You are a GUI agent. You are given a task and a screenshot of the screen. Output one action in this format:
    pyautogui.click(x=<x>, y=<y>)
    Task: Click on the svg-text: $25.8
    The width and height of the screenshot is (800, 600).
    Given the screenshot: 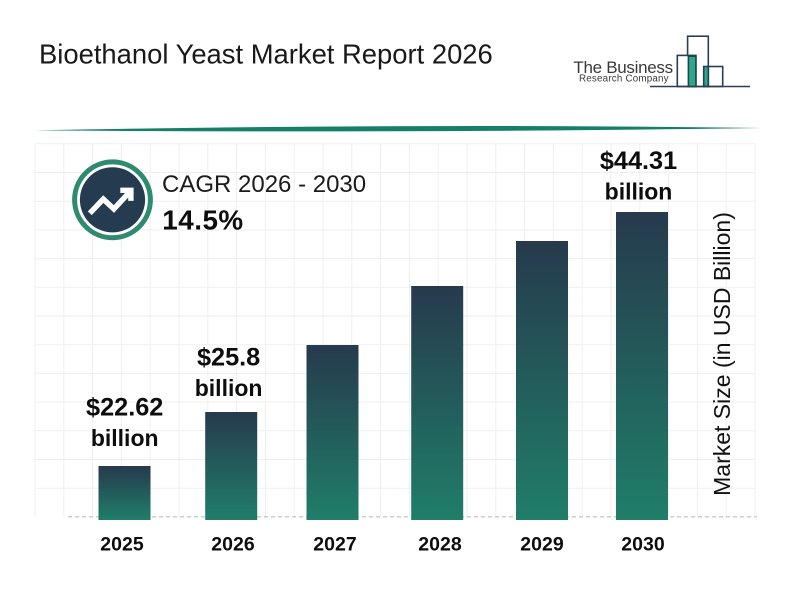 What is the action you would take?
    pyautogui.click(x=228, y=357)
    